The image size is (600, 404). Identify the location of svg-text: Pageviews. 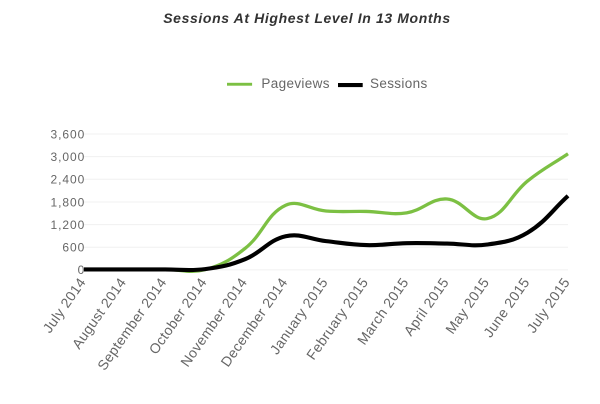
(295, 83).